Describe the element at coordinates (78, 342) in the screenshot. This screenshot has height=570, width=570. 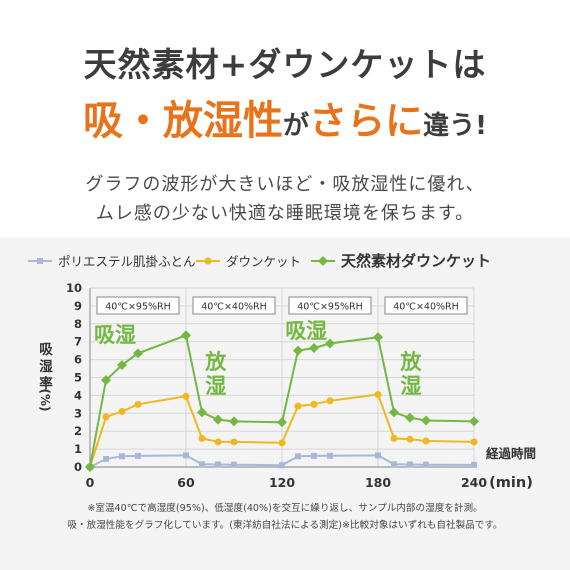
I see `y-tick-label: 7` at that location.